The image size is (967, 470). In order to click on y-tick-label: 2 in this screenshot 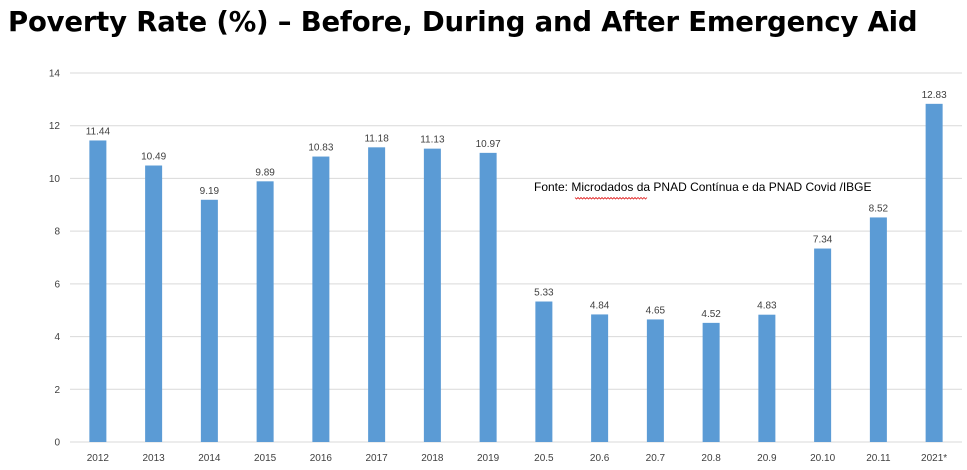, I will do `click(57, 390)`.